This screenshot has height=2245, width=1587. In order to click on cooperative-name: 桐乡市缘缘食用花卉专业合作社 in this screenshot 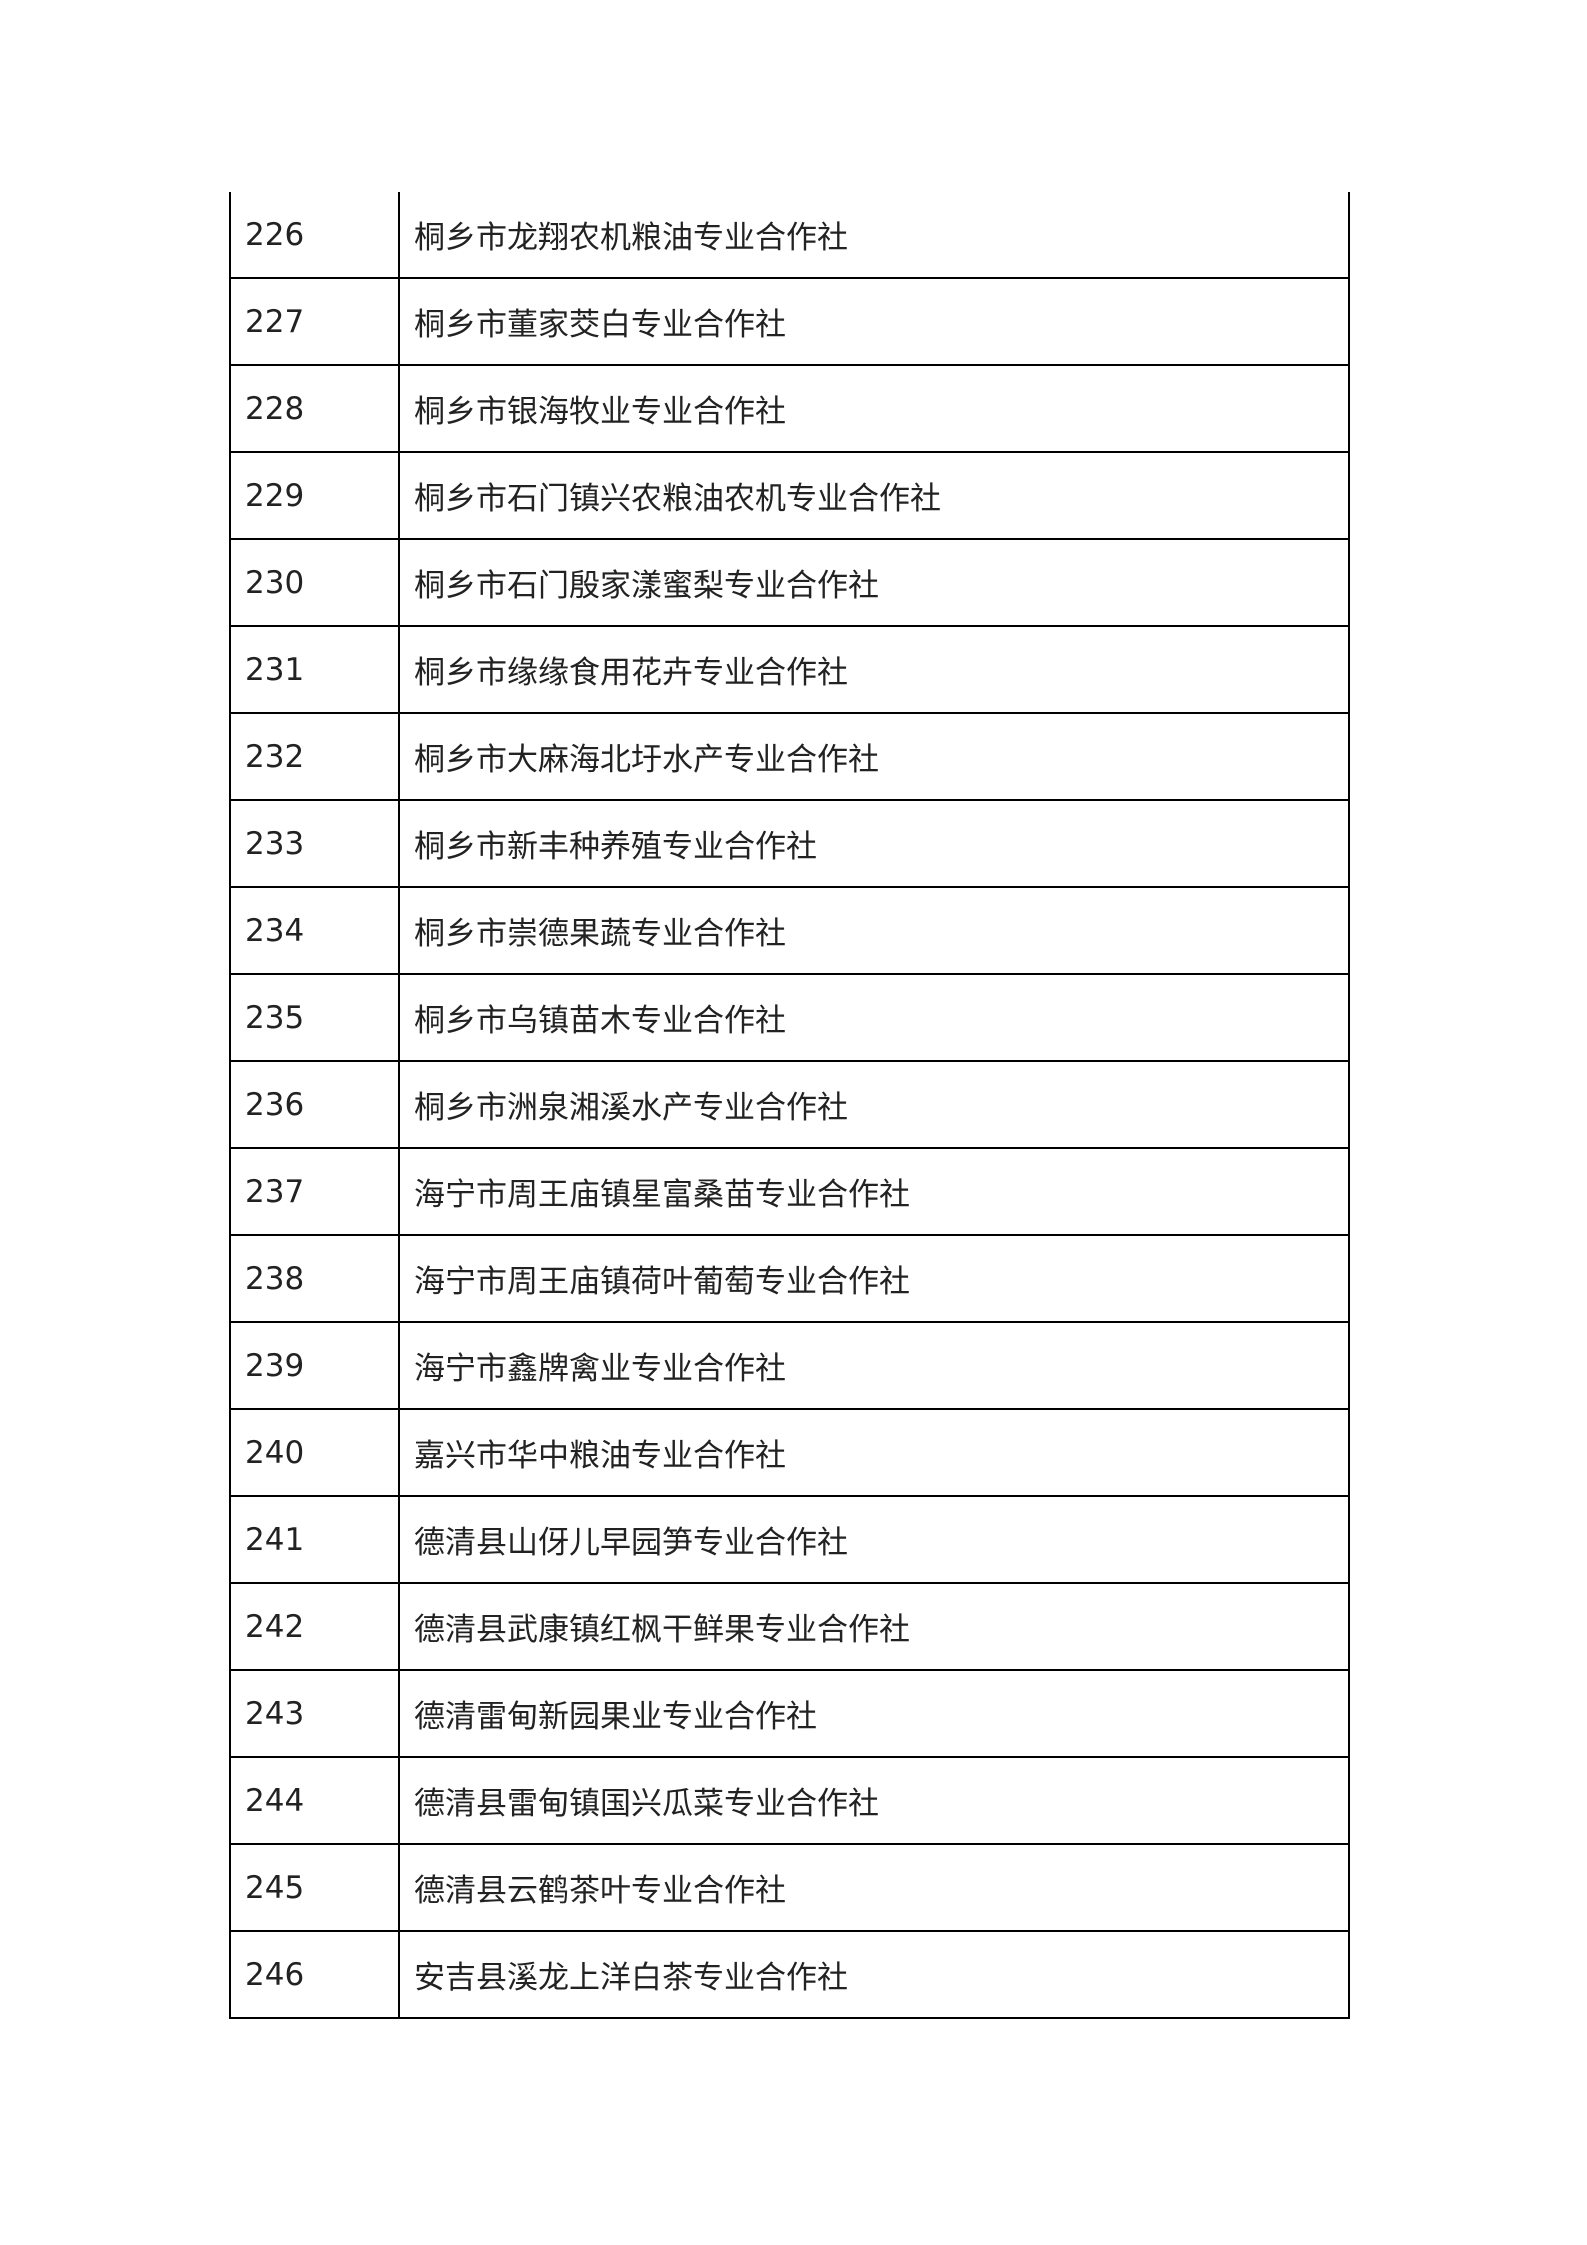, I will do `click(874, 669)`.